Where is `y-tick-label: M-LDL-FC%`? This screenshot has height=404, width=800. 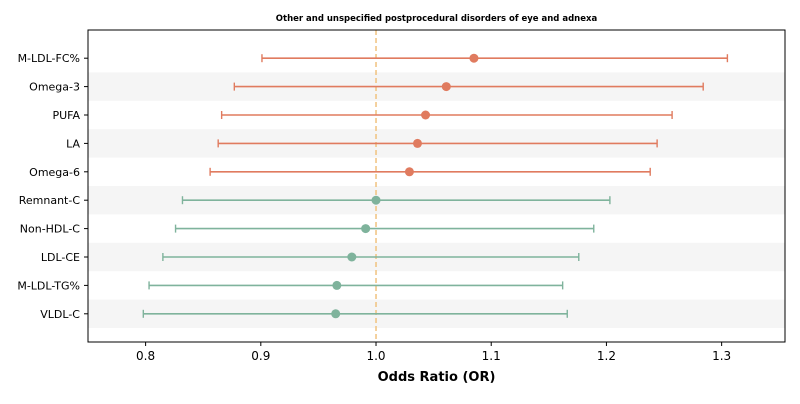
y-tick-label: M-LDL-FC% is located at coordinates (49, 58).